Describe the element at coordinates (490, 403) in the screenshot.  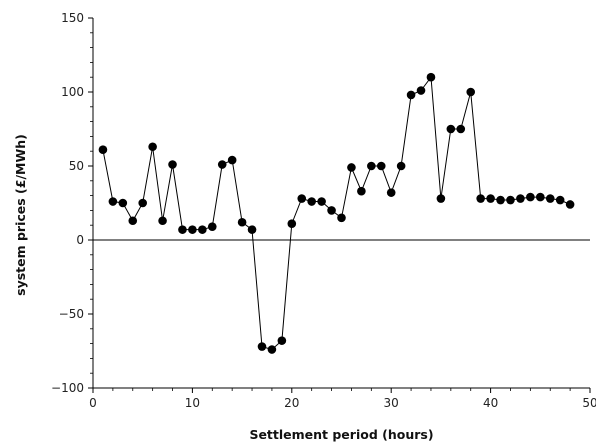
I see `x-tick-label: 40` at that location.